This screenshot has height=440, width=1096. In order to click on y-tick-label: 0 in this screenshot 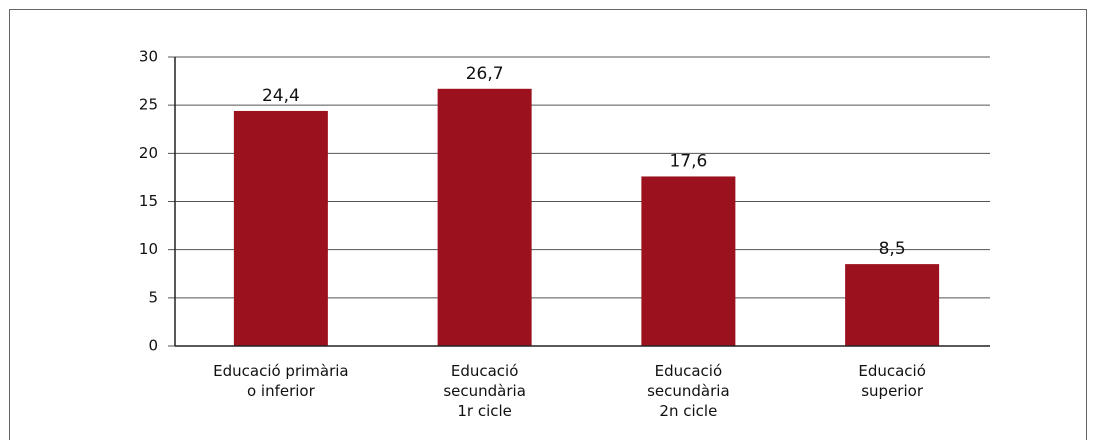, I will do `click(153, 346)`.